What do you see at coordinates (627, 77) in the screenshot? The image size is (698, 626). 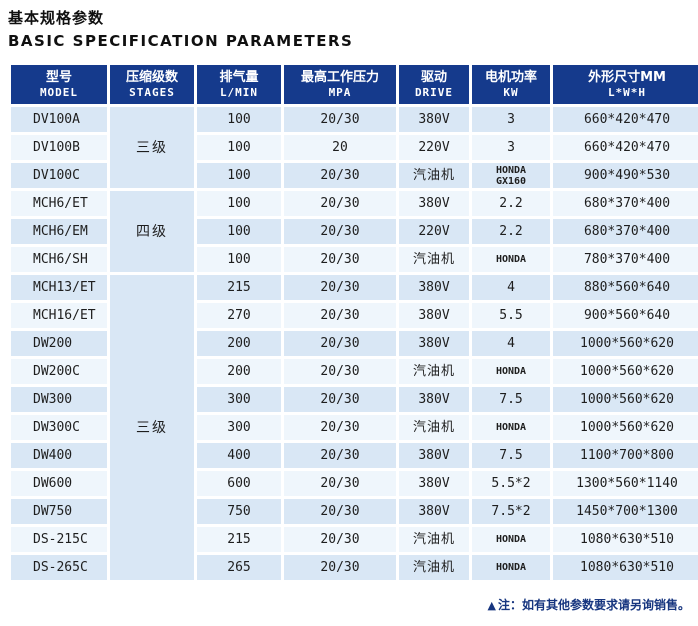 I see `col-header-dimensions-zh: 外形尺寸MM` at bounding box center [627, 77].